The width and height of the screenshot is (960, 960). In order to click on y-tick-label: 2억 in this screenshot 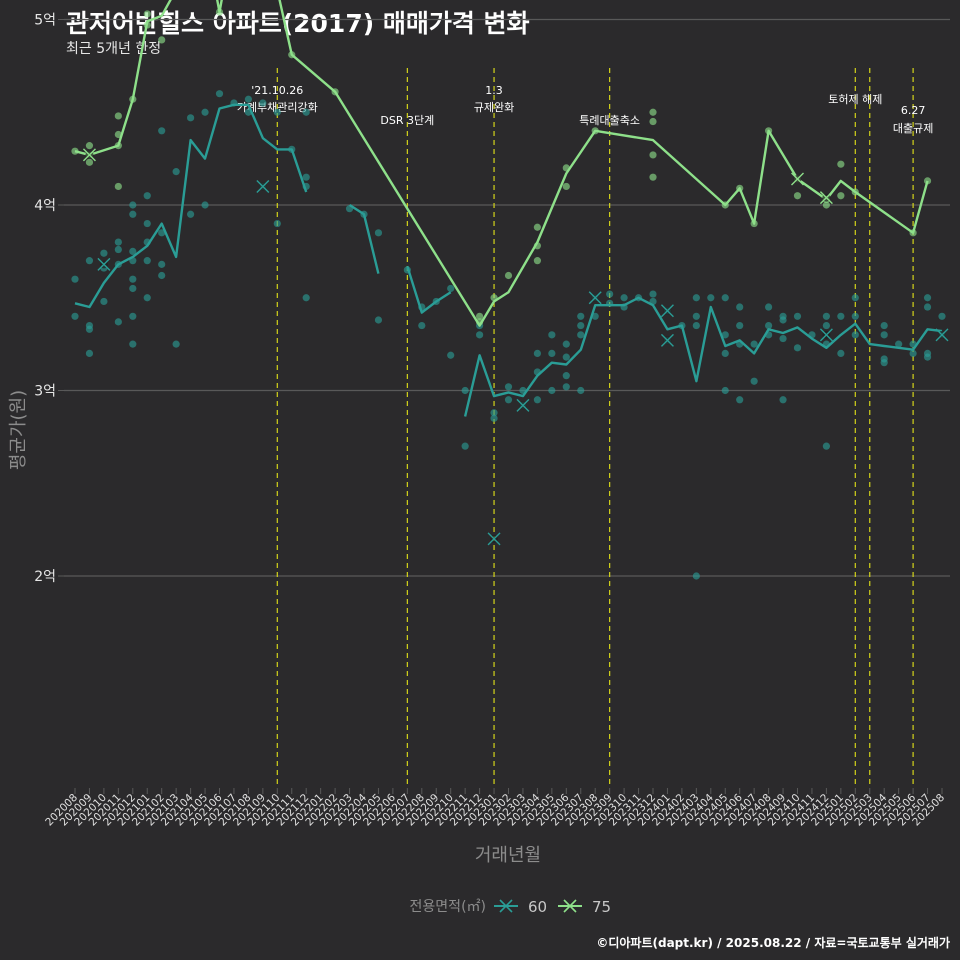, I will do `click(45, 577)`.